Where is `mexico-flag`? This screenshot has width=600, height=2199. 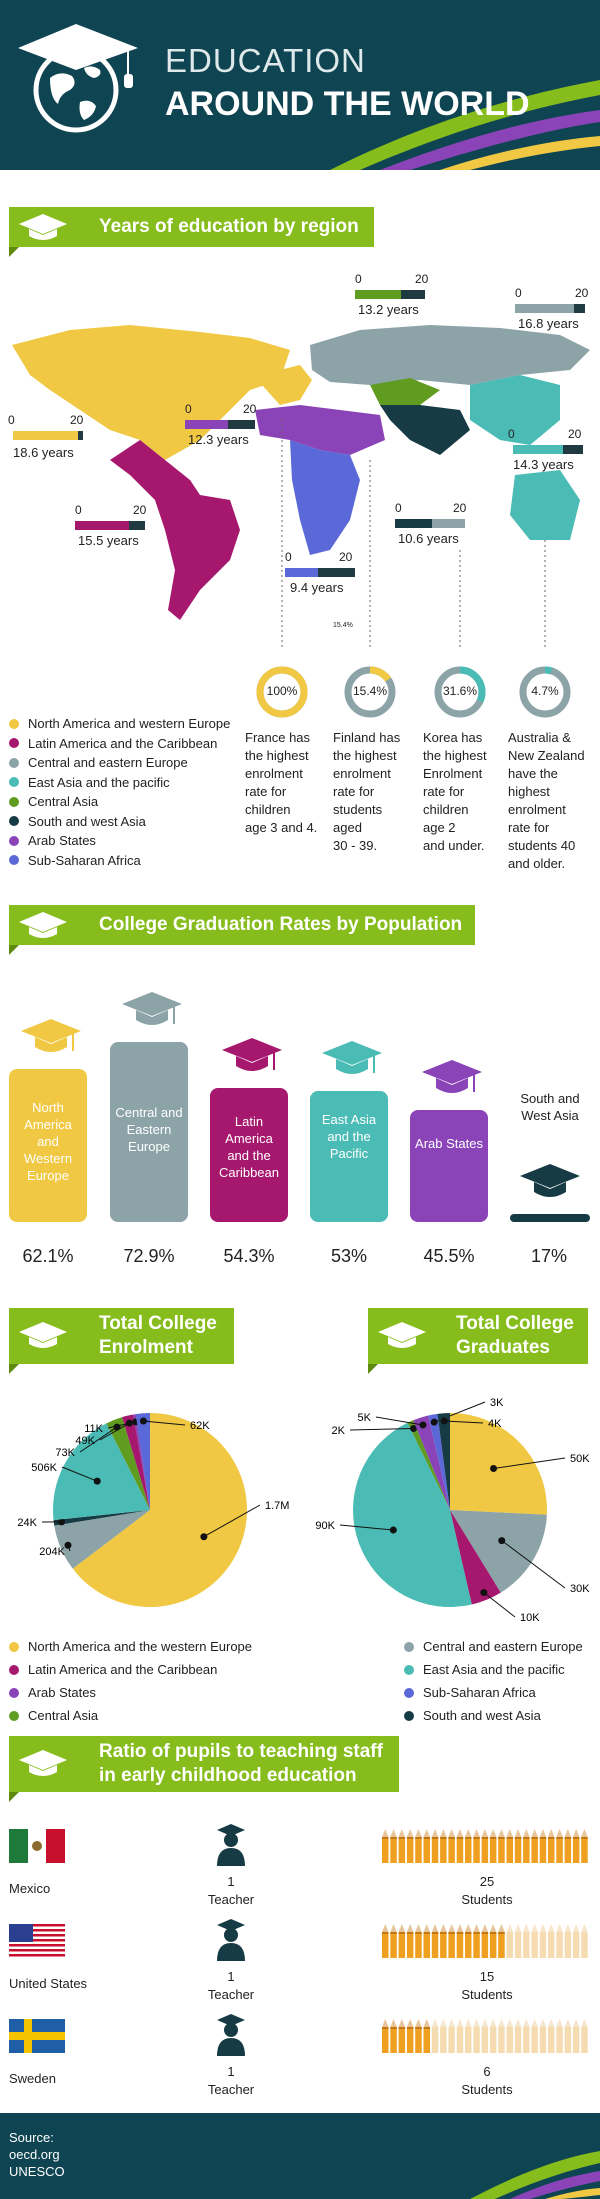 mexico-flag is located at coordinates (37, 1846).